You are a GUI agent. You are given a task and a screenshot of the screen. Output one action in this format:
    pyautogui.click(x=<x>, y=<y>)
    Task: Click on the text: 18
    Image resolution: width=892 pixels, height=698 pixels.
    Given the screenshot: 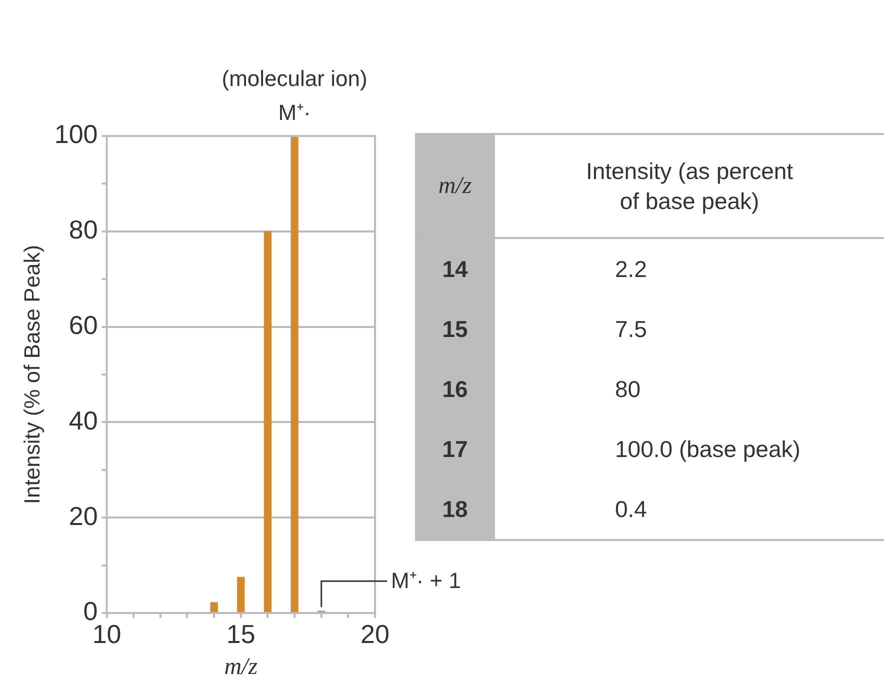 What is the action you would take?
    pyautogui.click(x=455, y=509)
    